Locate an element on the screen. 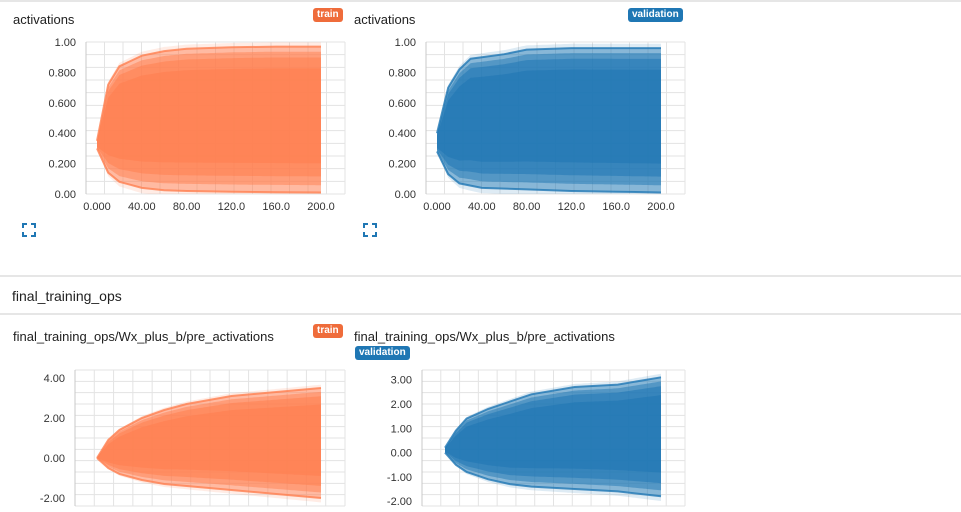 The width and height of the screenshot is (961, 512). section-title: final_training_ops is located at coordinates (67, 296).